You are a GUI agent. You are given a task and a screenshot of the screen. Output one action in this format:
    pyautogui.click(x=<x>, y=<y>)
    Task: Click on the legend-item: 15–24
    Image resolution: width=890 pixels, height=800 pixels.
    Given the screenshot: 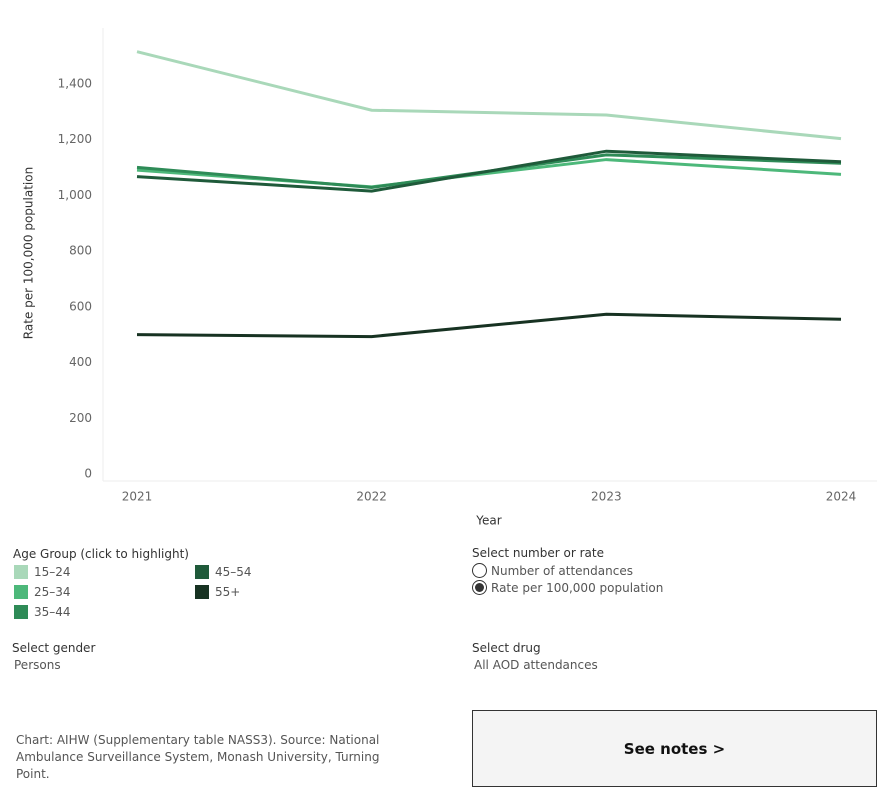 What is the action you would take?
    pyautogui.click(x=42, y=572)
    